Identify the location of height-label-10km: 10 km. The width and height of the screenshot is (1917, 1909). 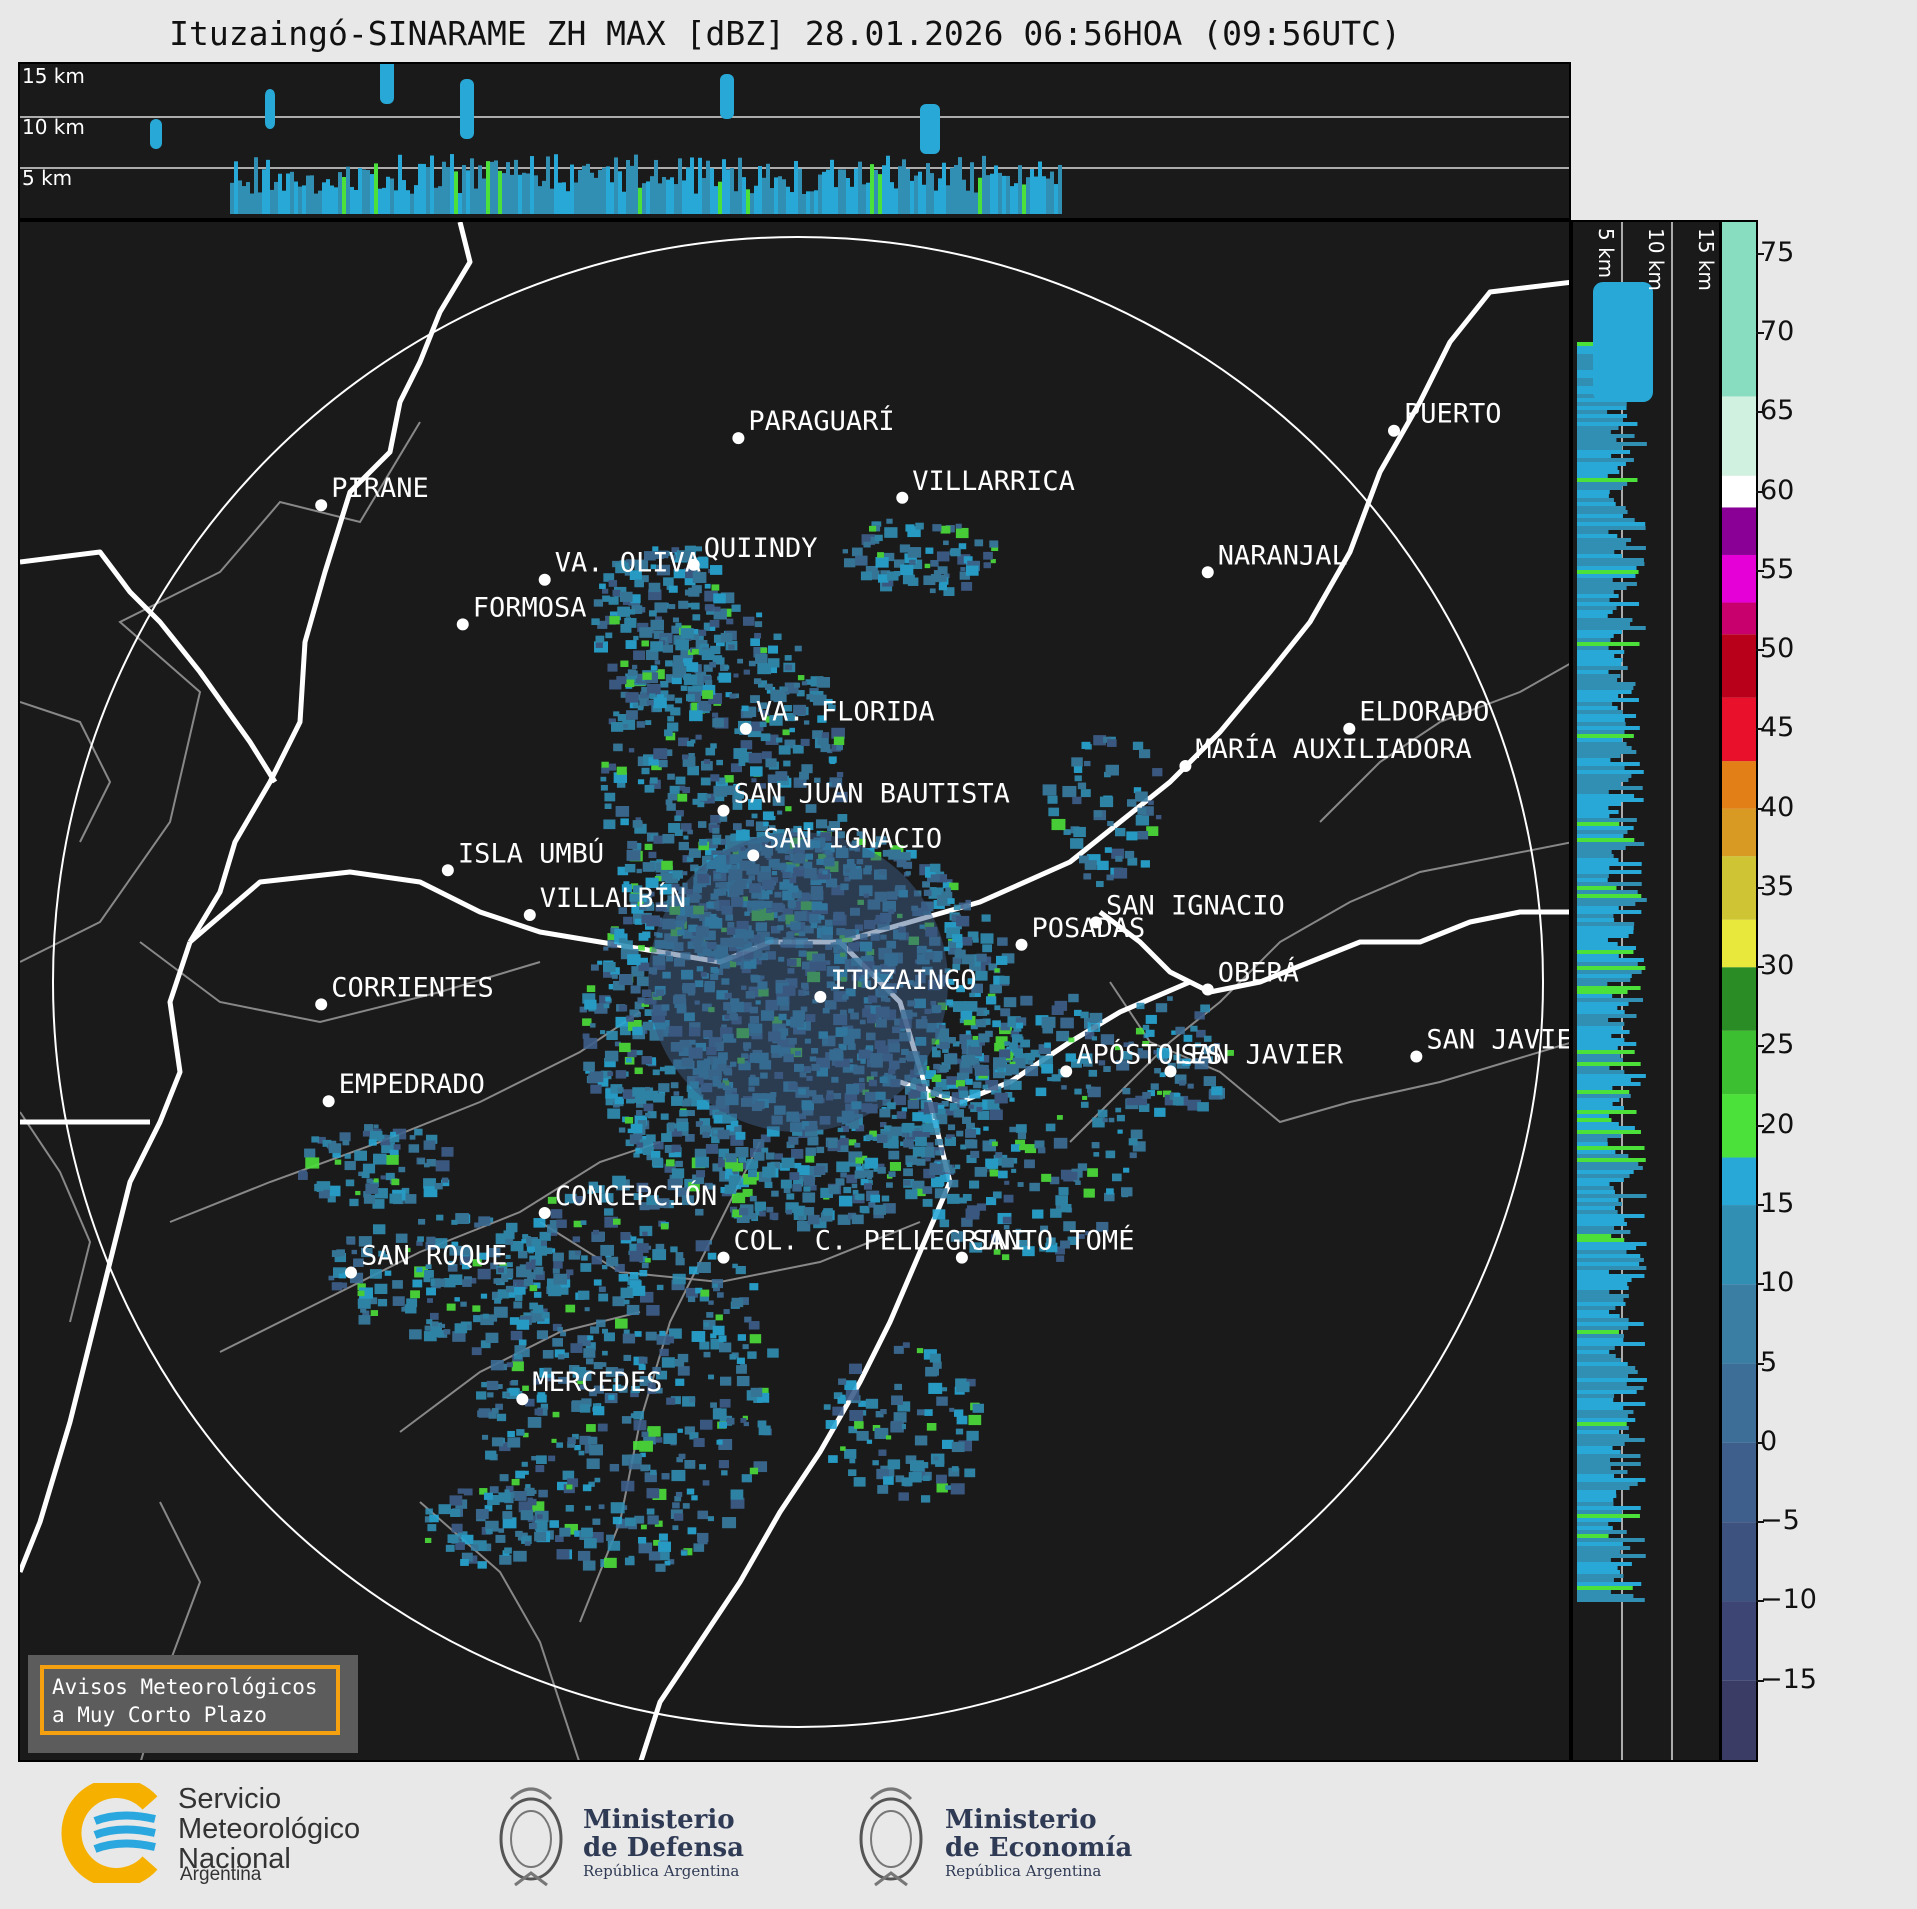
(53, 127).